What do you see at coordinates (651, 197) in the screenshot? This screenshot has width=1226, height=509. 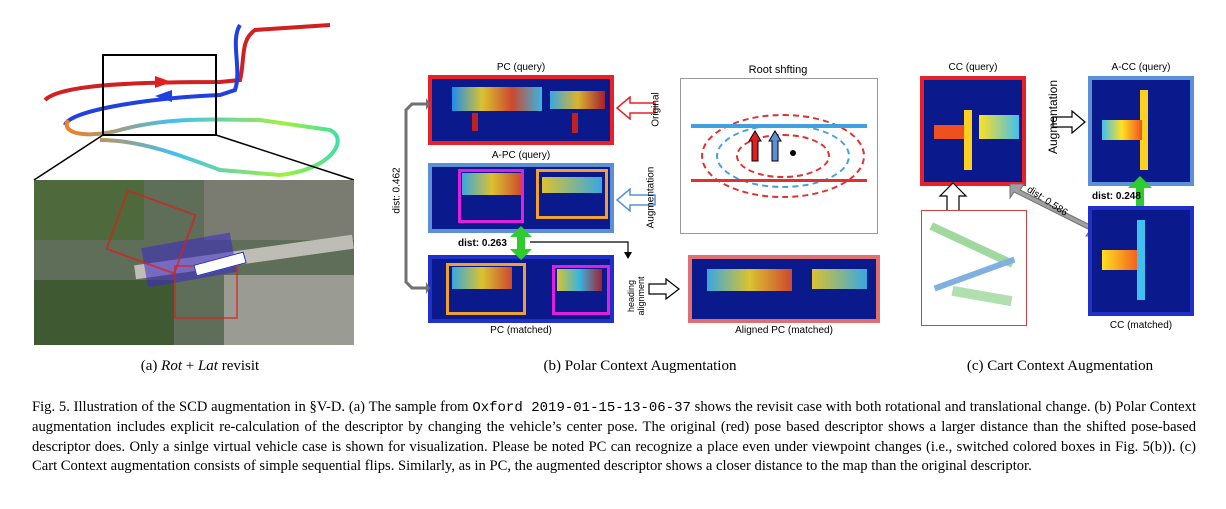 I see `augmentation-label-b: Augmentation` at bounding box center [651, 197].